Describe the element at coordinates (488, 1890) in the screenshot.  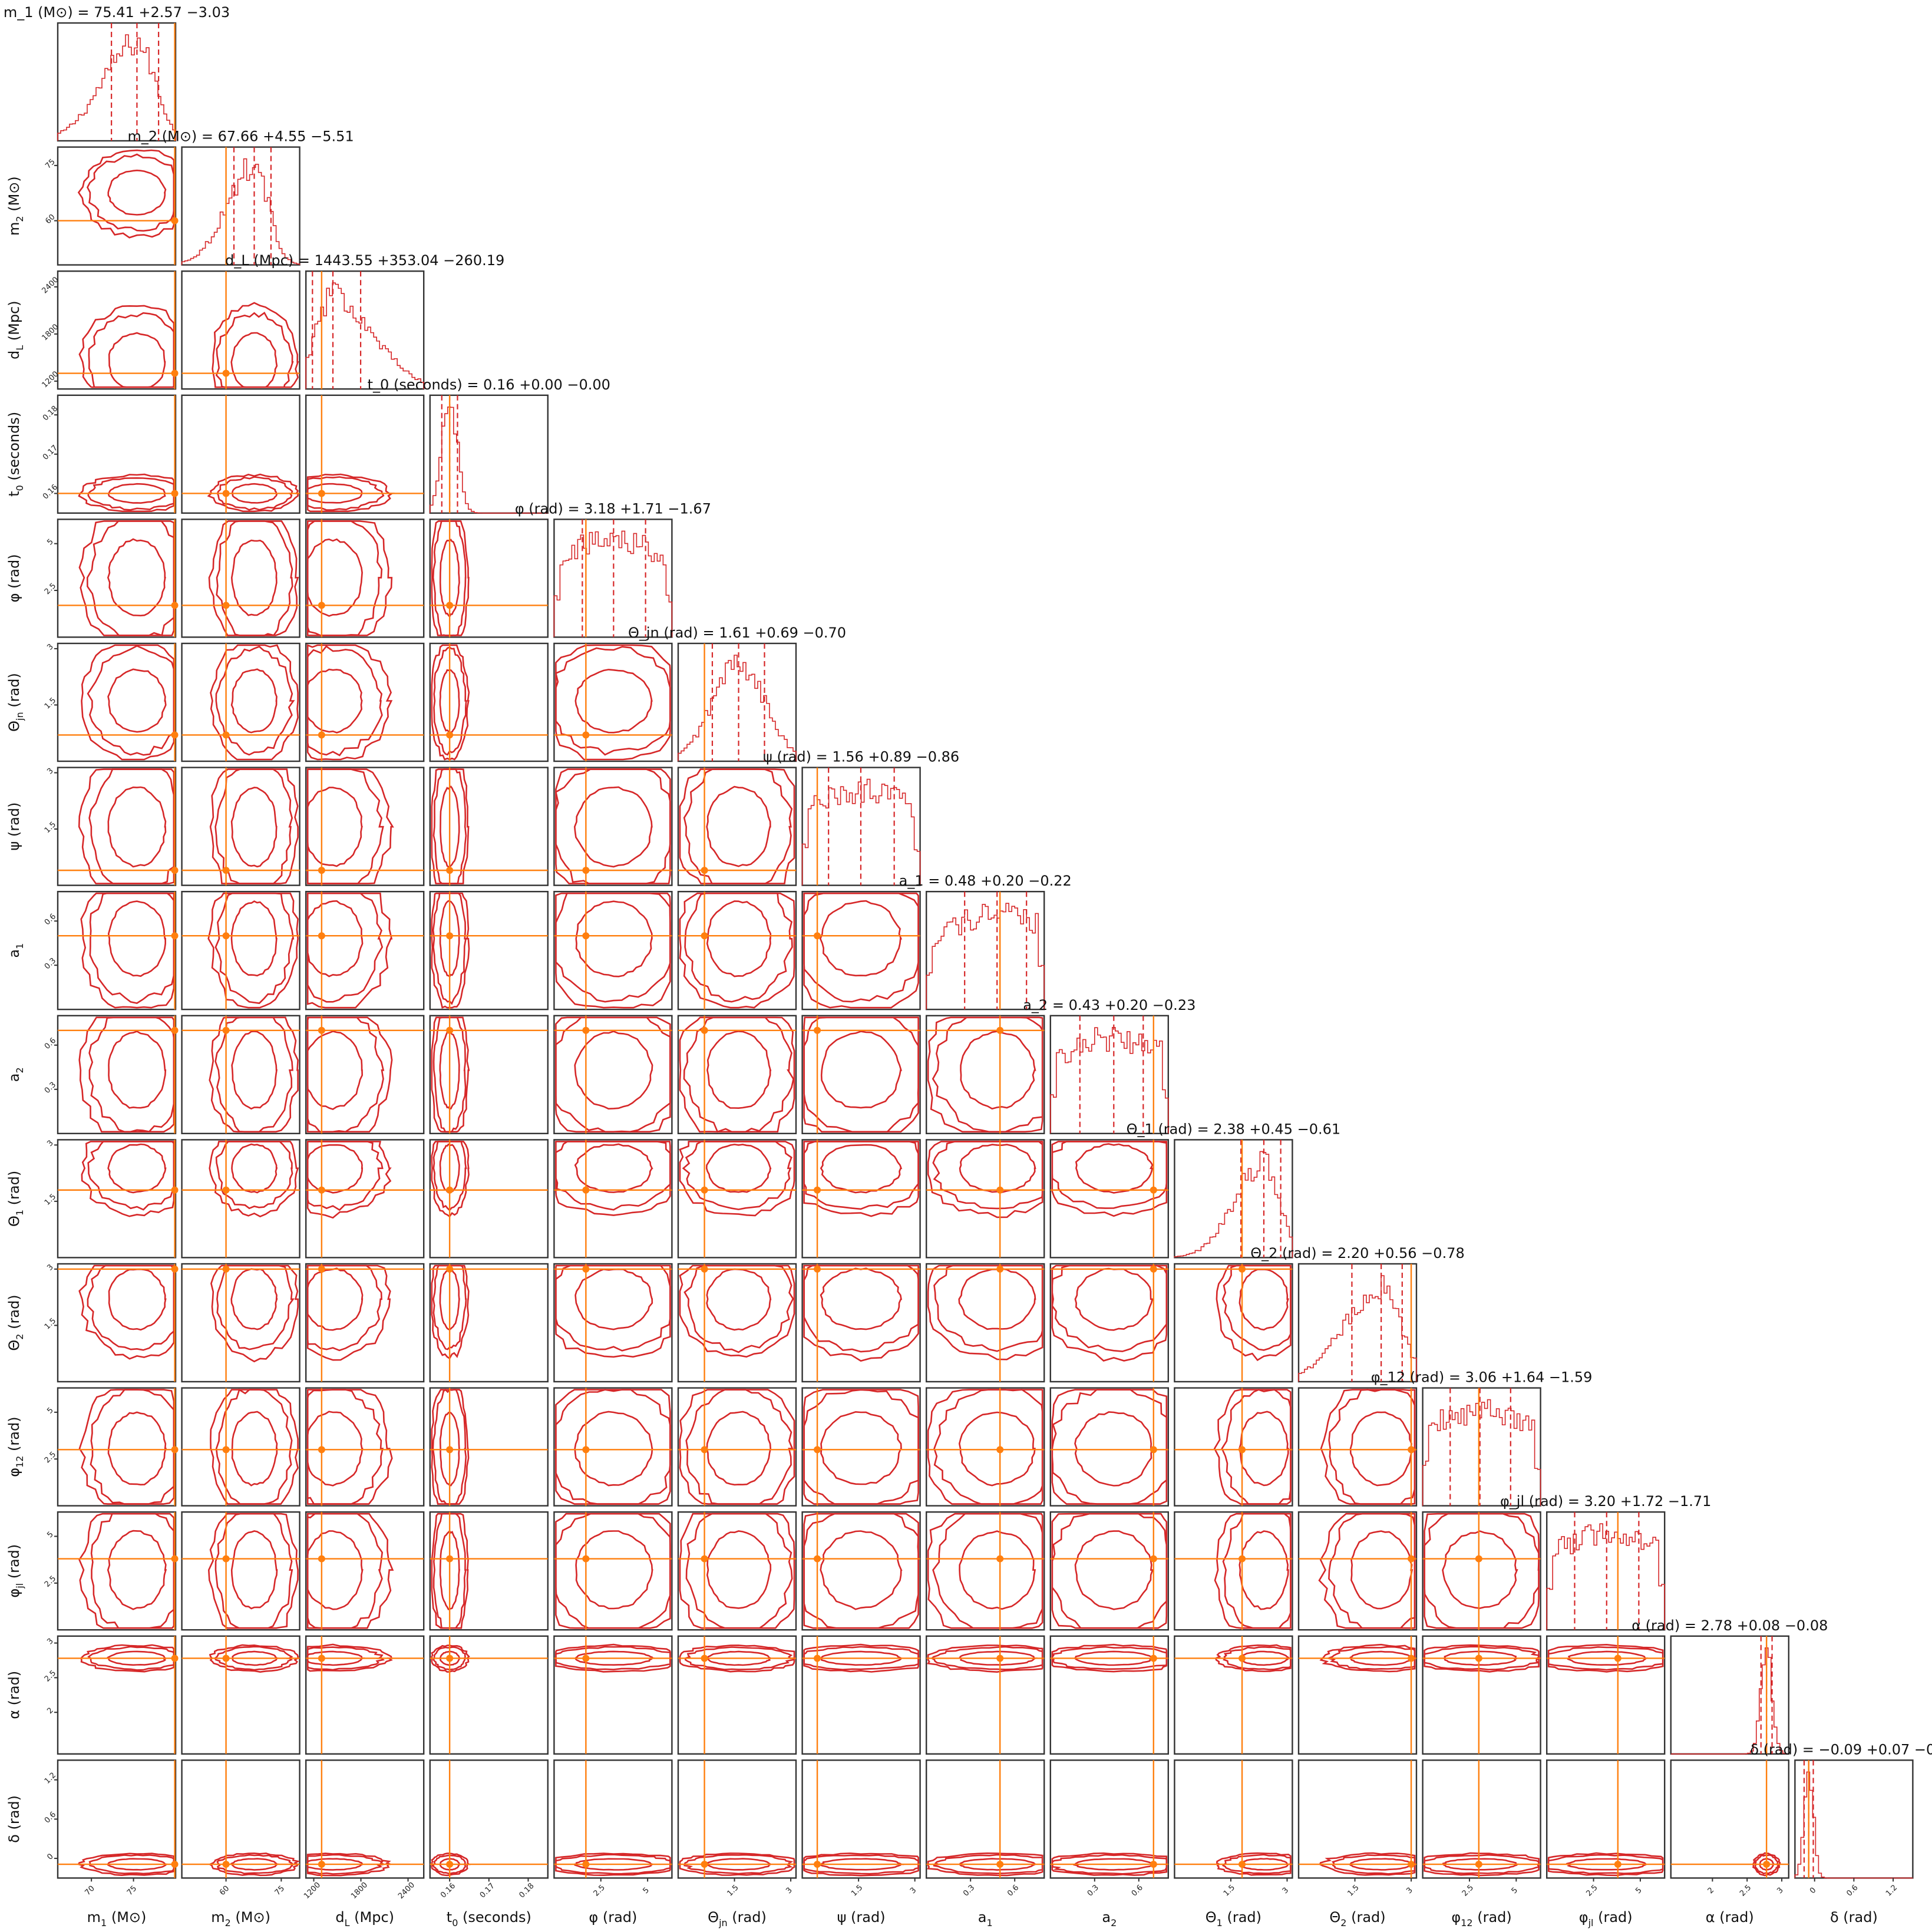
I see `x-tick-label: 0.17` at that location.